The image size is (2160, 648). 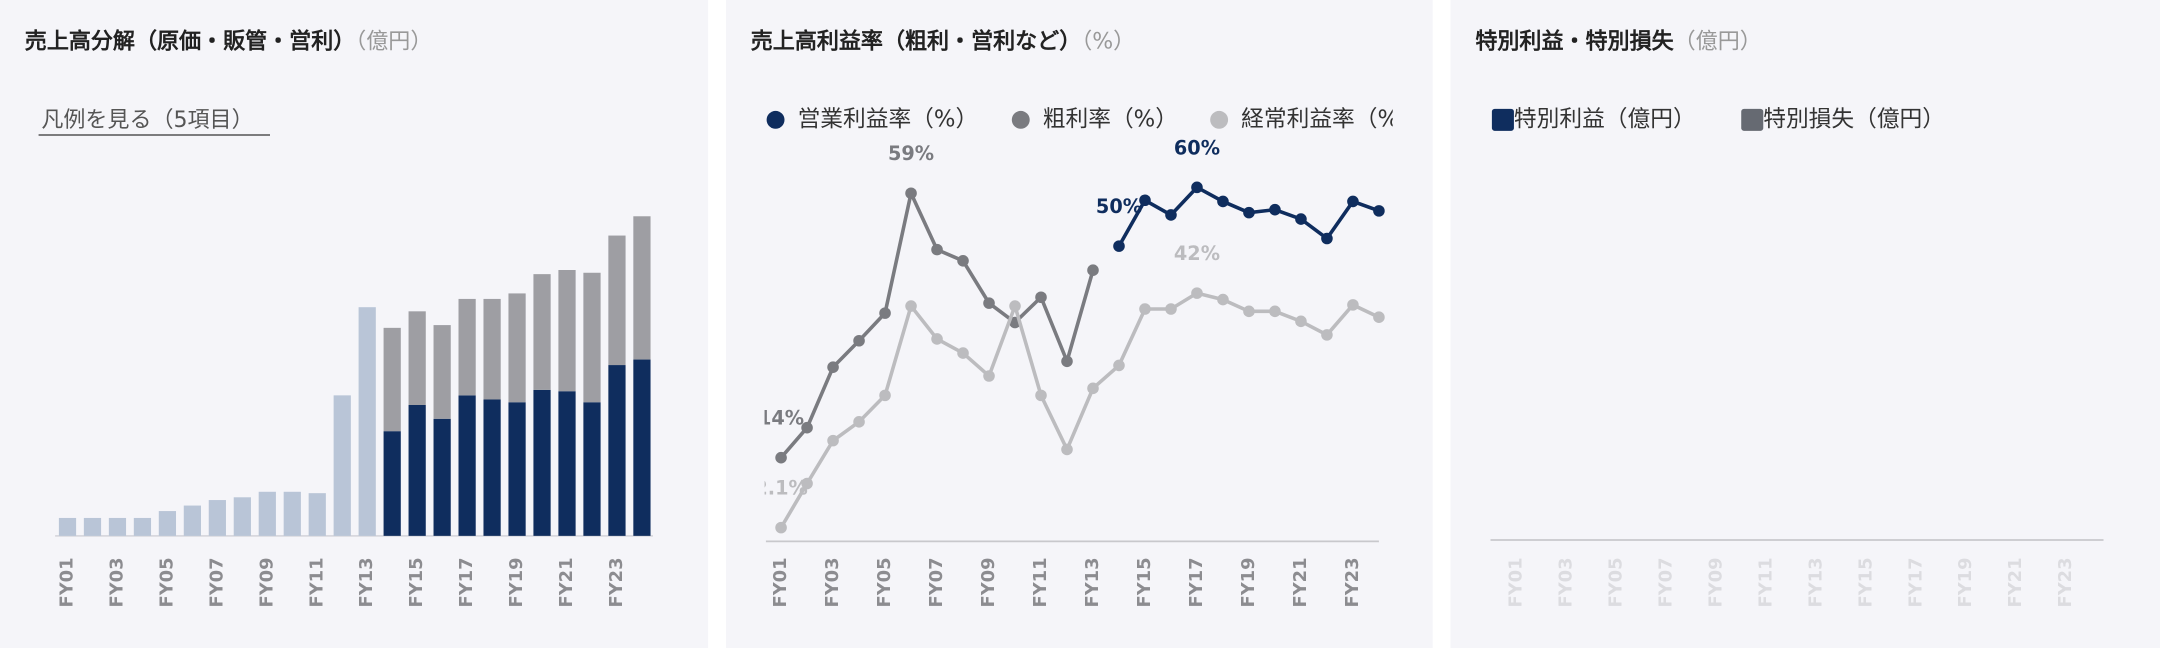 I want to click on title-text: 特別利益・特別損失, so click(x=1574, y=42).